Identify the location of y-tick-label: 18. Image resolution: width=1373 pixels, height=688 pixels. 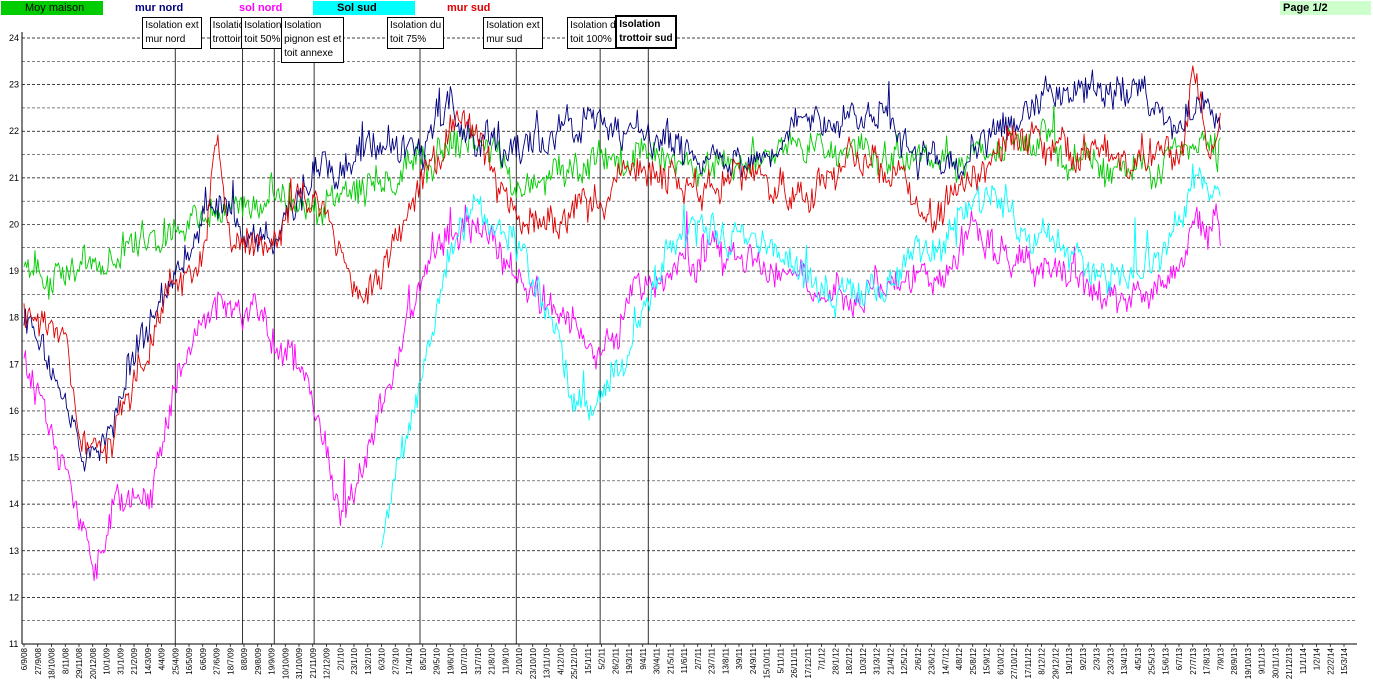
(14, 318).